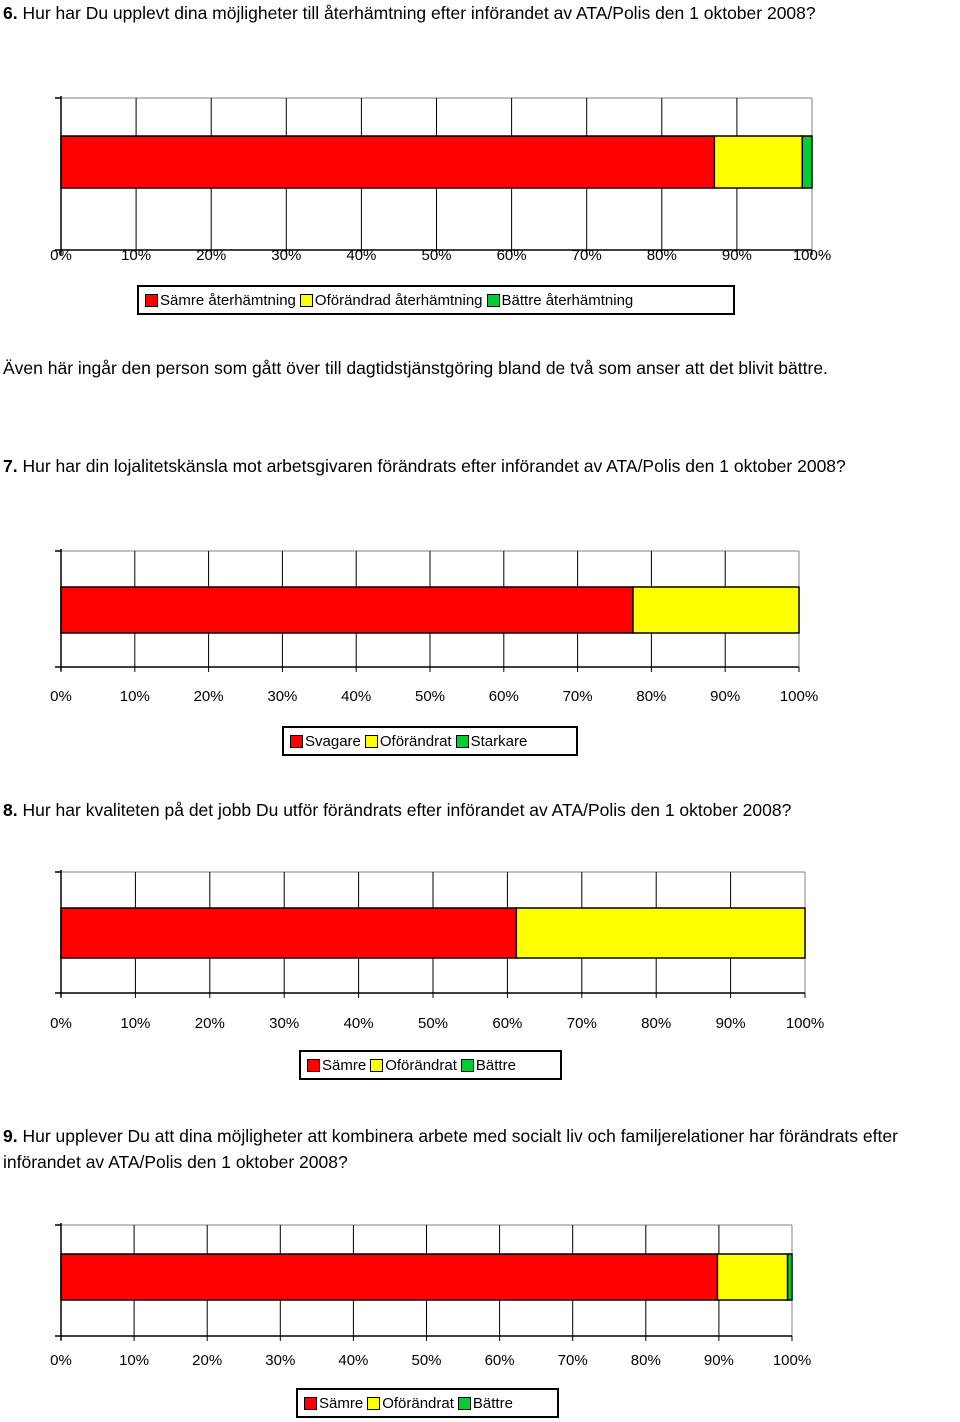 This screenshot has height=1422, width=960. I want to click on legend-item: Svagare, so click(325, 741).